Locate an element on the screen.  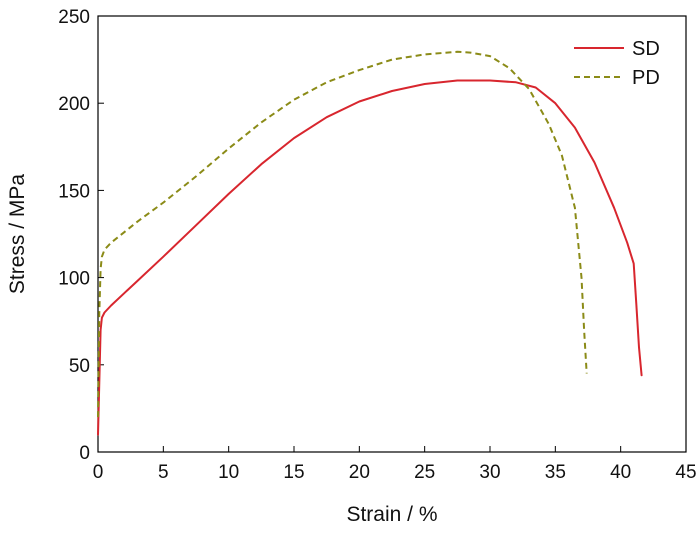
x-axis-title: Strain / % is located at coordinates (391, 514).